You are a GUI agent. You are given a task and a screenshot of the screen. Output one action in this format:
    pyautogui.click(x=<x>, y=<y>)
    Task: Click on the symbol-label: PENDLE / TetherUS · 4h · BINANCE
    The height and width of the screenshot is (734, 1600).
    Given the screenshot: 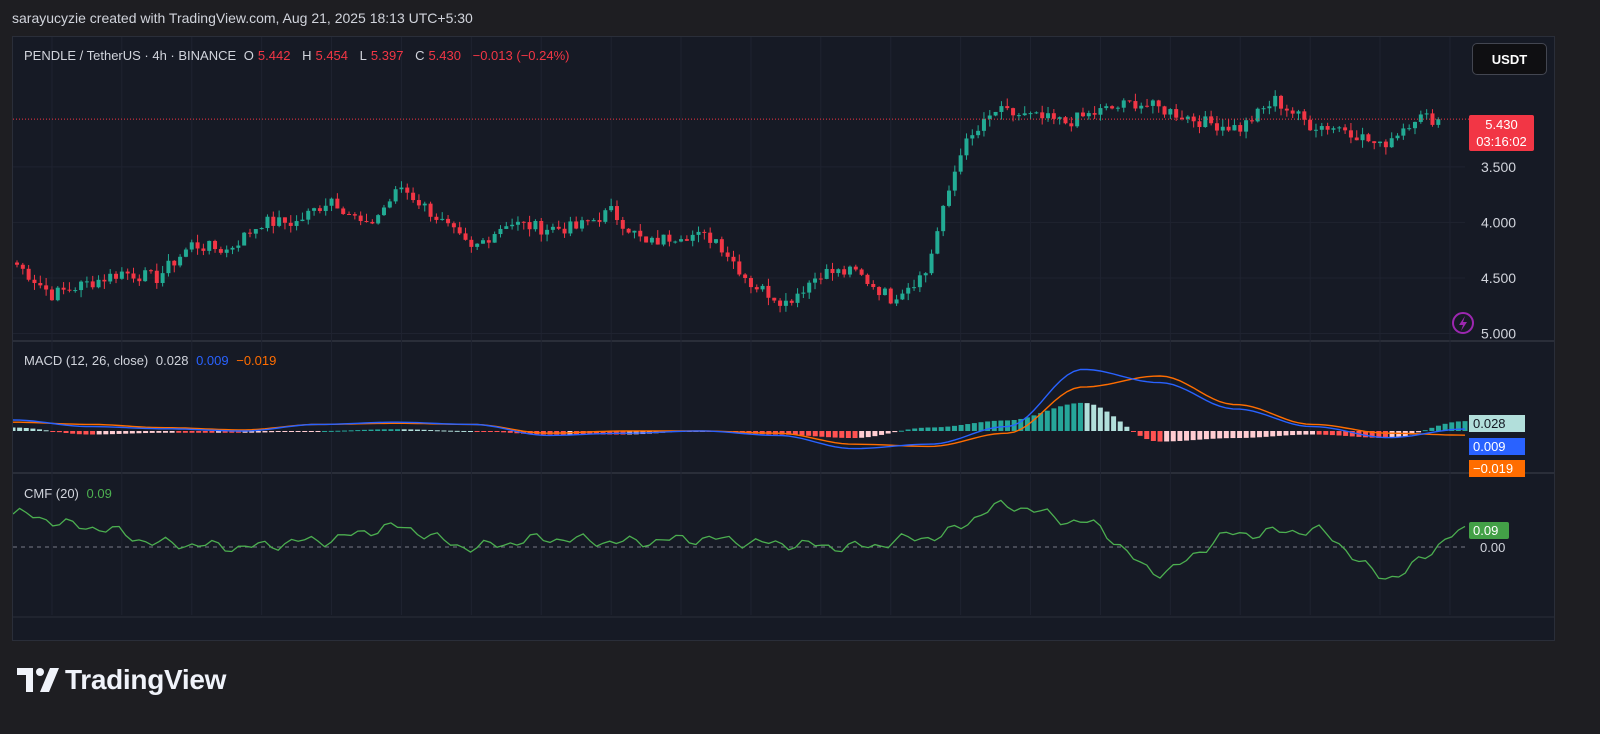 What is the action you would take?
    pyautogui.click(x=130, y=55)
    